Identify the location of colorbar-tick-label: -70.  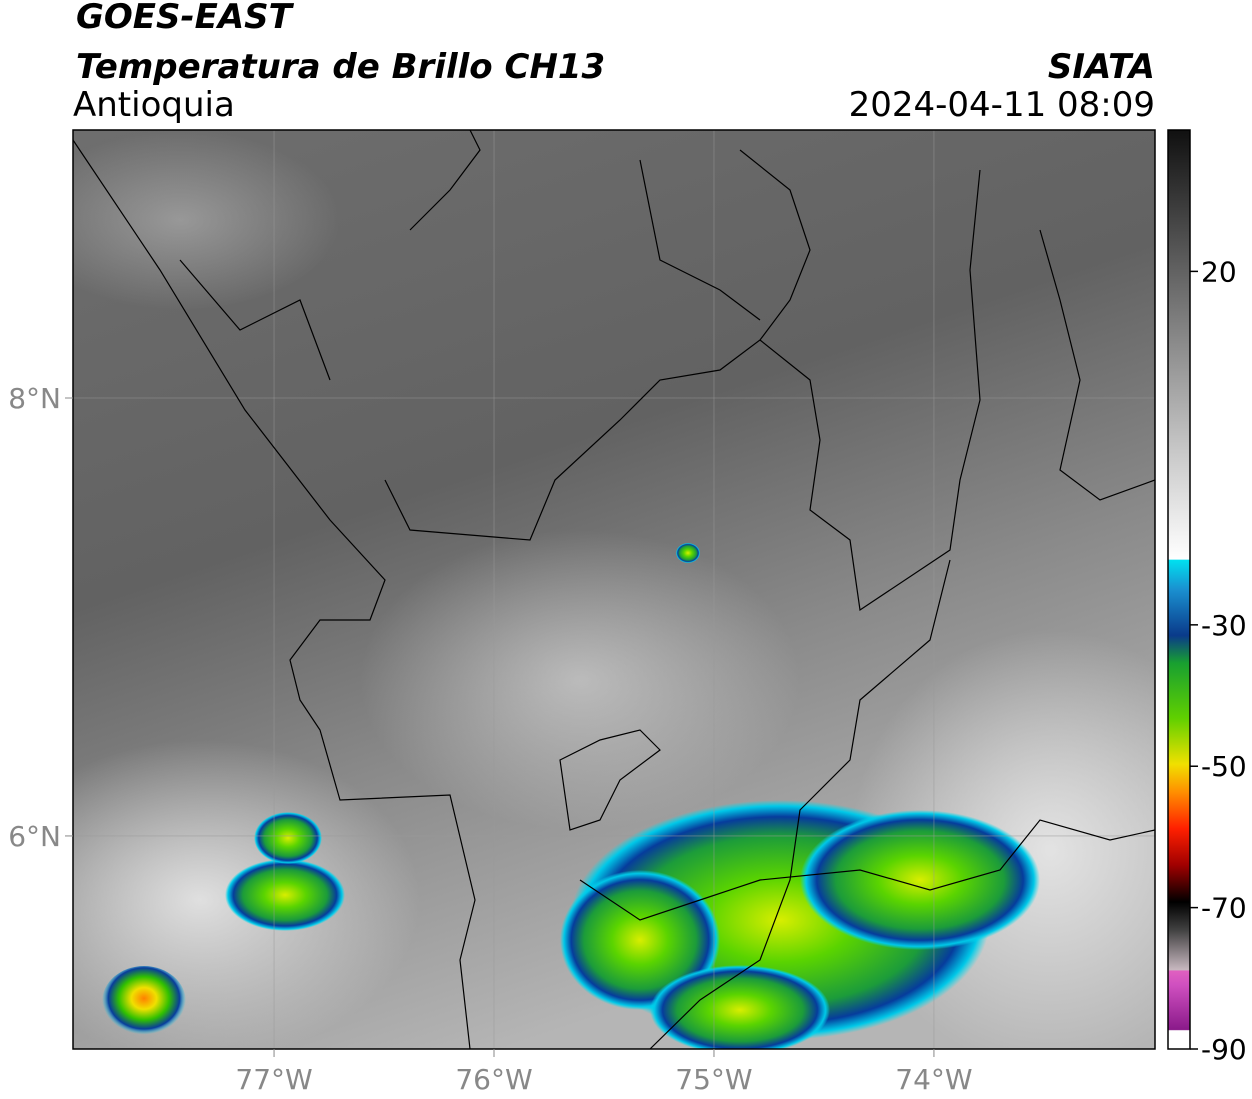
(1224, 908).